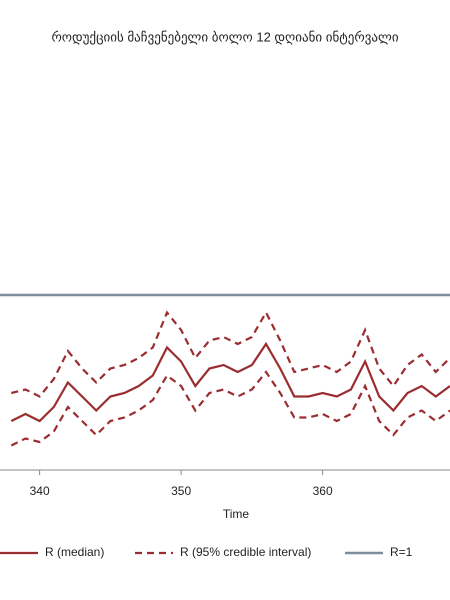 Image resolution: width=450 pixels, height=600 pixels. What do you see at coordinates (236, 514) in the screenshot?
I see `x-axis-label: Time` at bounding box center [236, 514].